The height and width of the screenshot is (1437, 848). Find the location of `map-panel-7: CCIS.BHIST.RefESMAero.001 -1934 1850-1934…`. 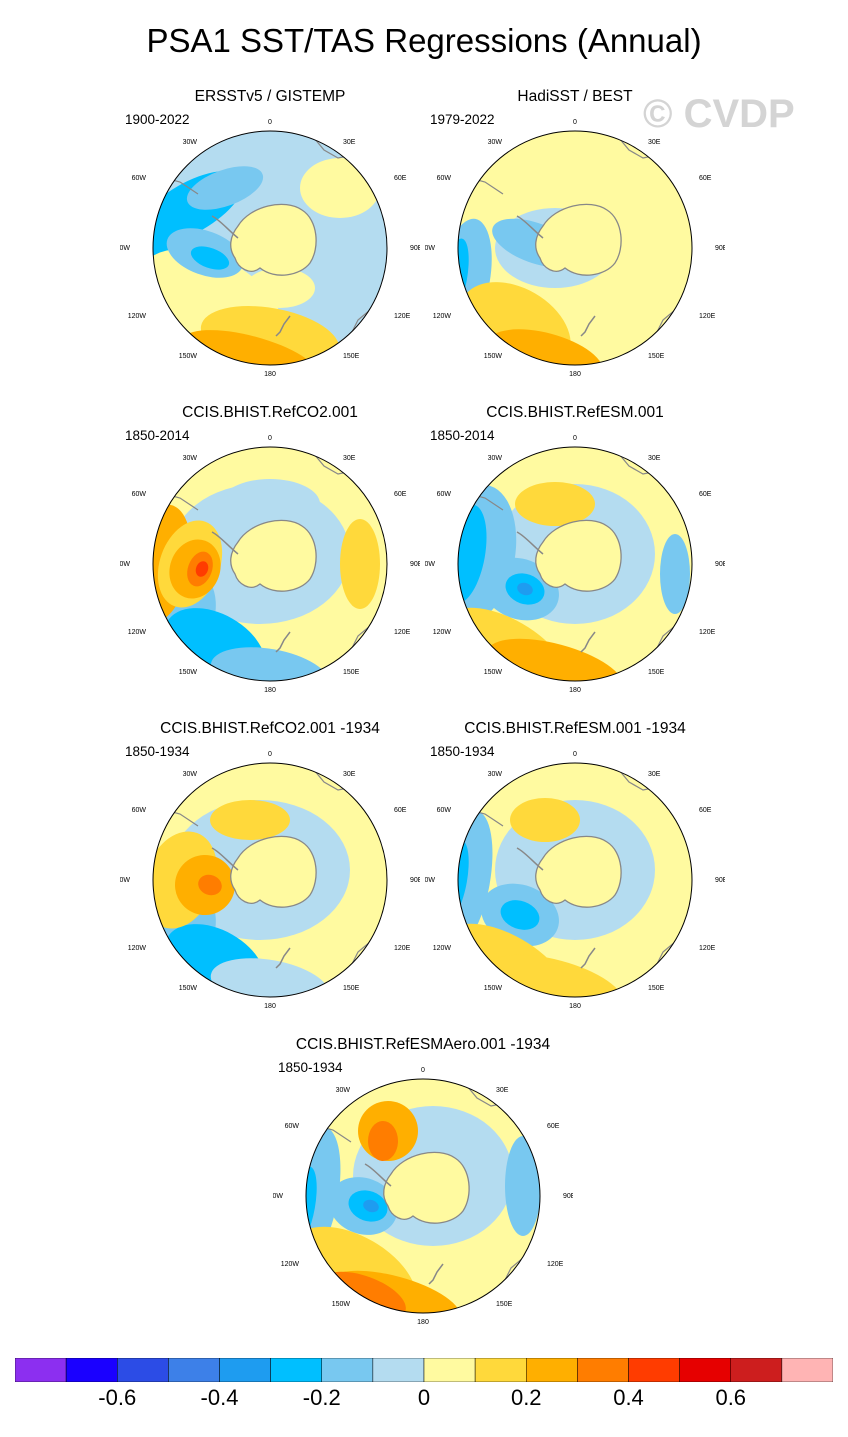

map-panel-7: CCIS.BHIST.RefESMAero.001 -1934 1850-1934… is located at coordinates (423, 1188).